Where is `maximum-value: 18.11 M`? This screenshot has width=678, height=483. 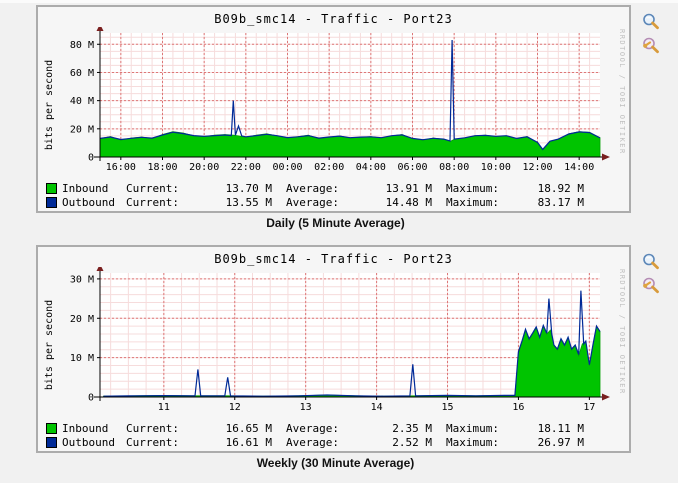
maximum-value: 18.11 M is located at coordinates (560, 428).